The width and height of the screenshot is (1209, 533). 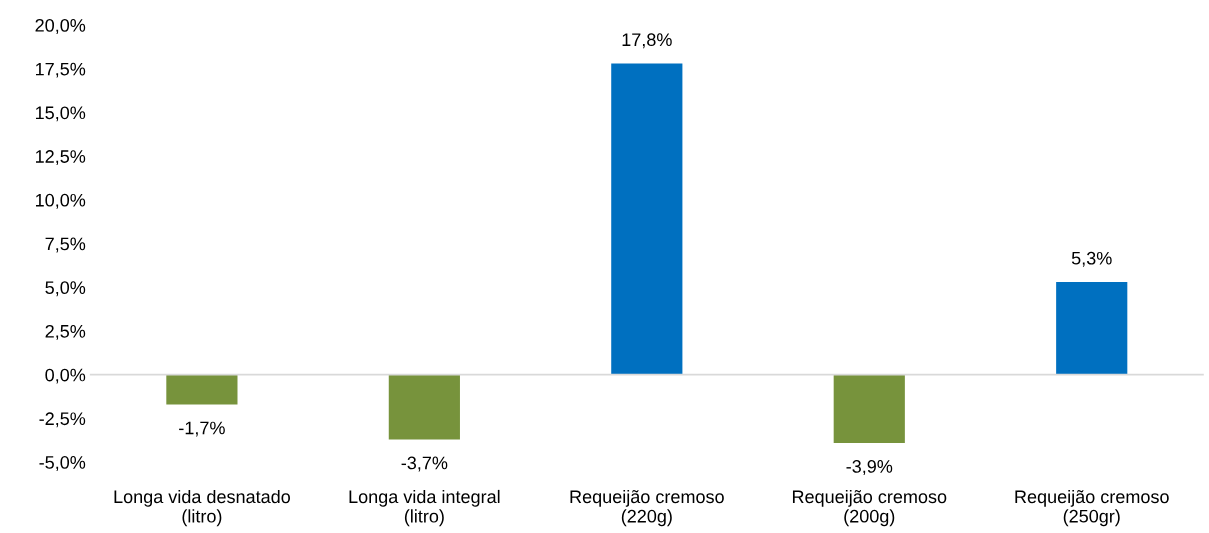 I want to click on y-tick-label: 5,0%, so click(x=65, y=289).